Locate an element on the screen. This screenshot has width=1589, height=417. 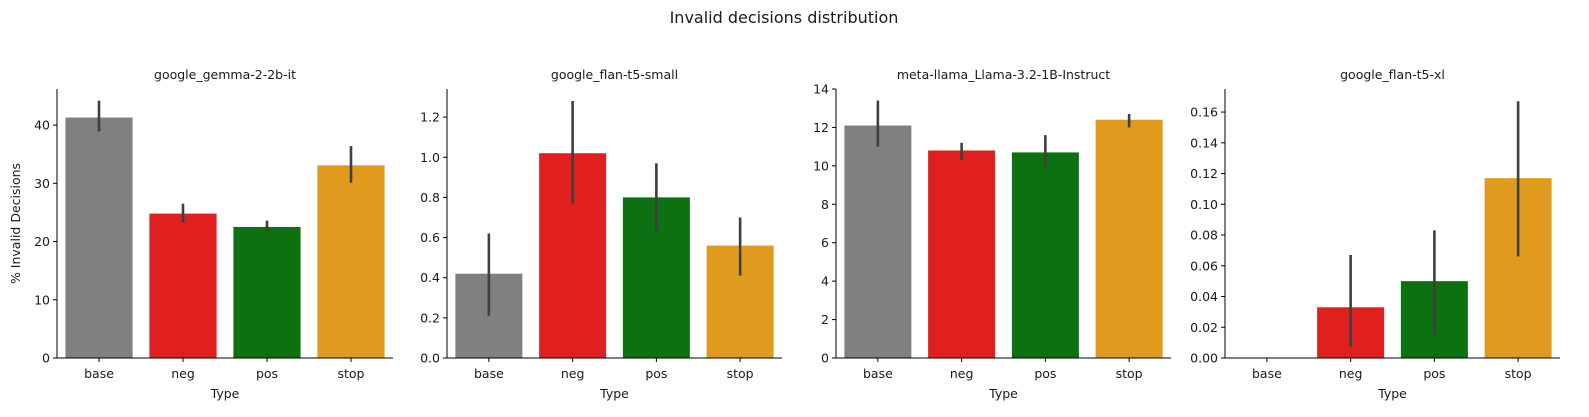
y-tick-label: 0.14 is located at coordinates (1204, 142).